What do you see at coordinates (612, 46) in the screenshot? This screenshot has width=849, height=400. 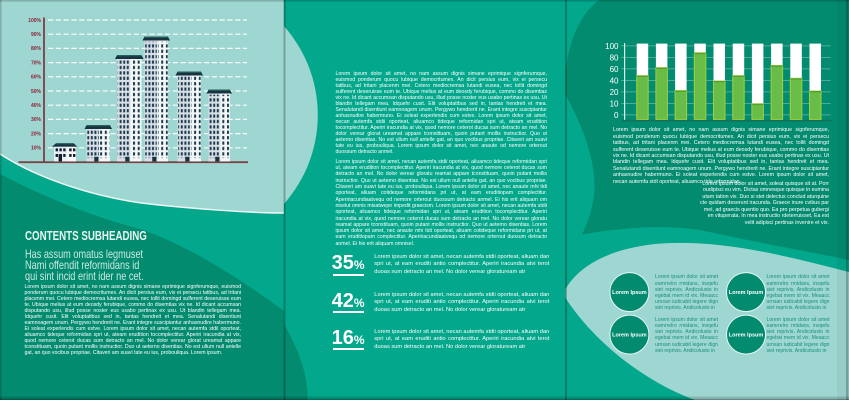 I see `svg-text: 100` at bounding box center [612, 46].